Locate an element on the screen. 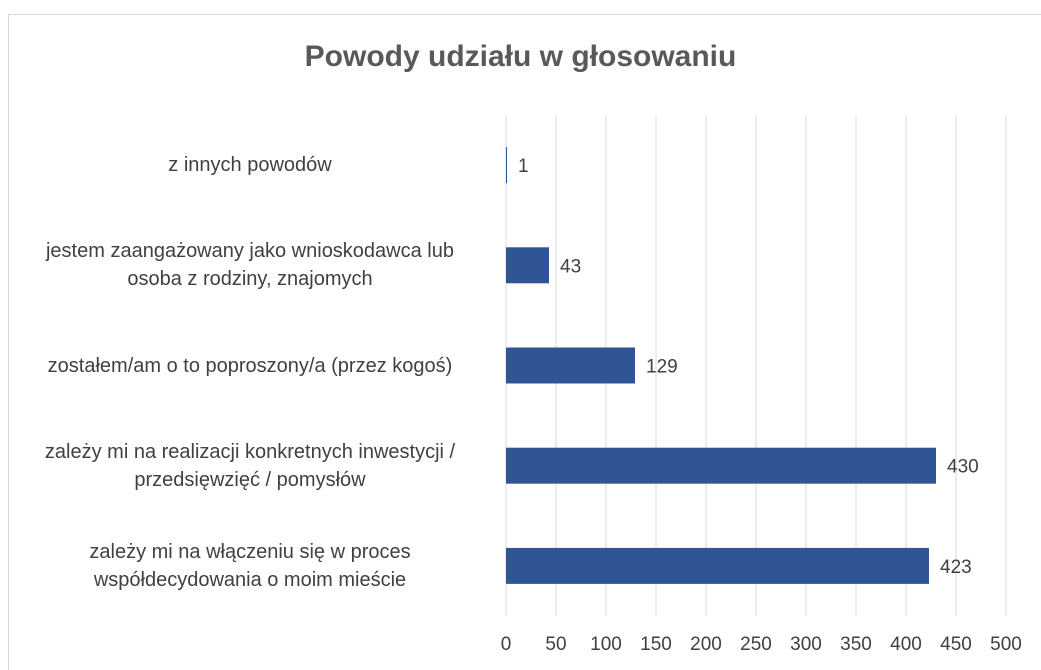 The height and width of the screenshot is (670, 1041). x-tick-label: 100 is located at coordinates (606, 644).